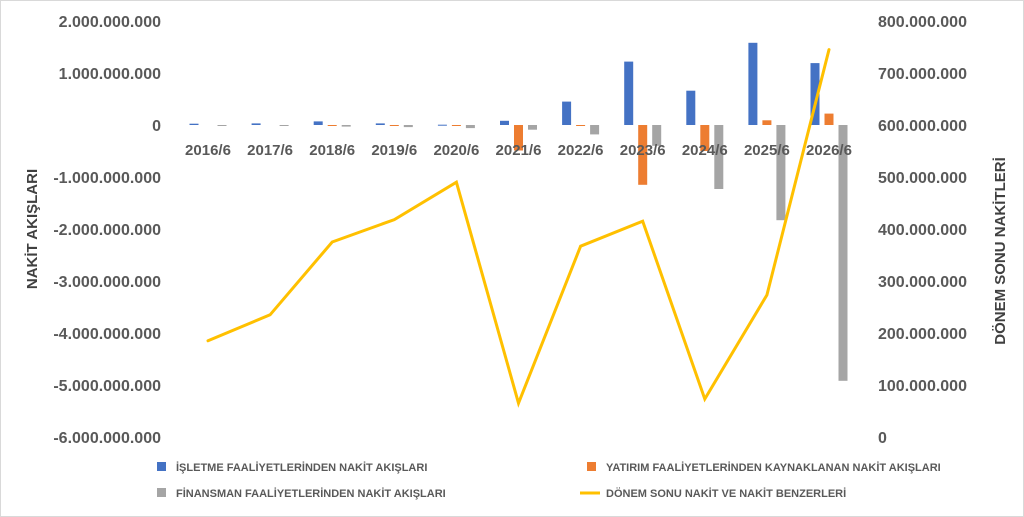  I want to click on category-label-2024-6: 2024/6, so click(705, 150).